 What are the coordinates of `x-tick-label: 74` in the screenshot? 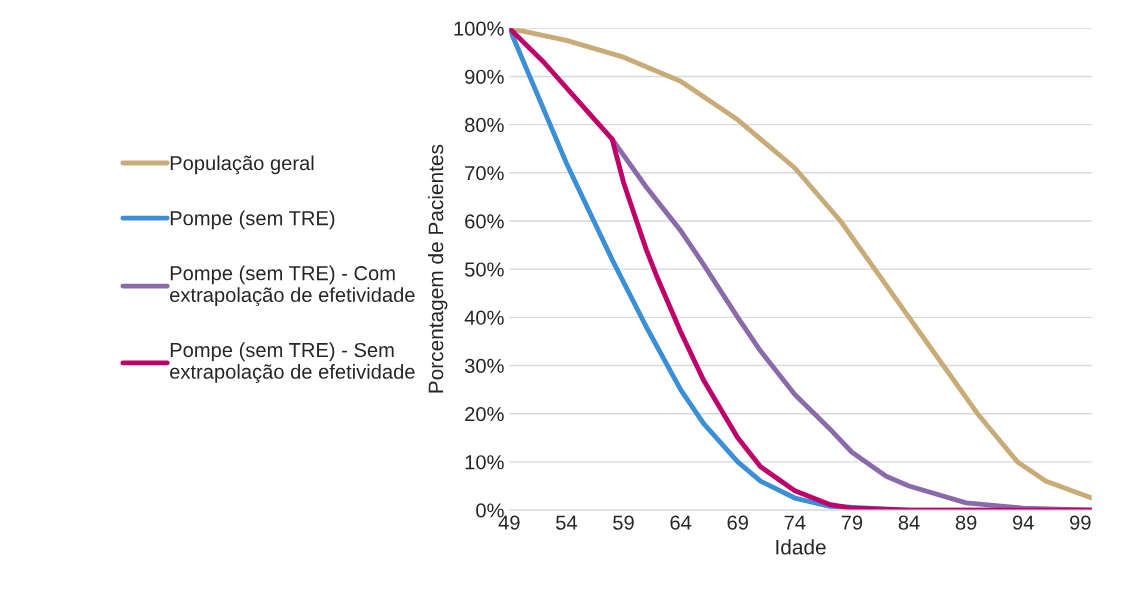 It's located at (795, 522).